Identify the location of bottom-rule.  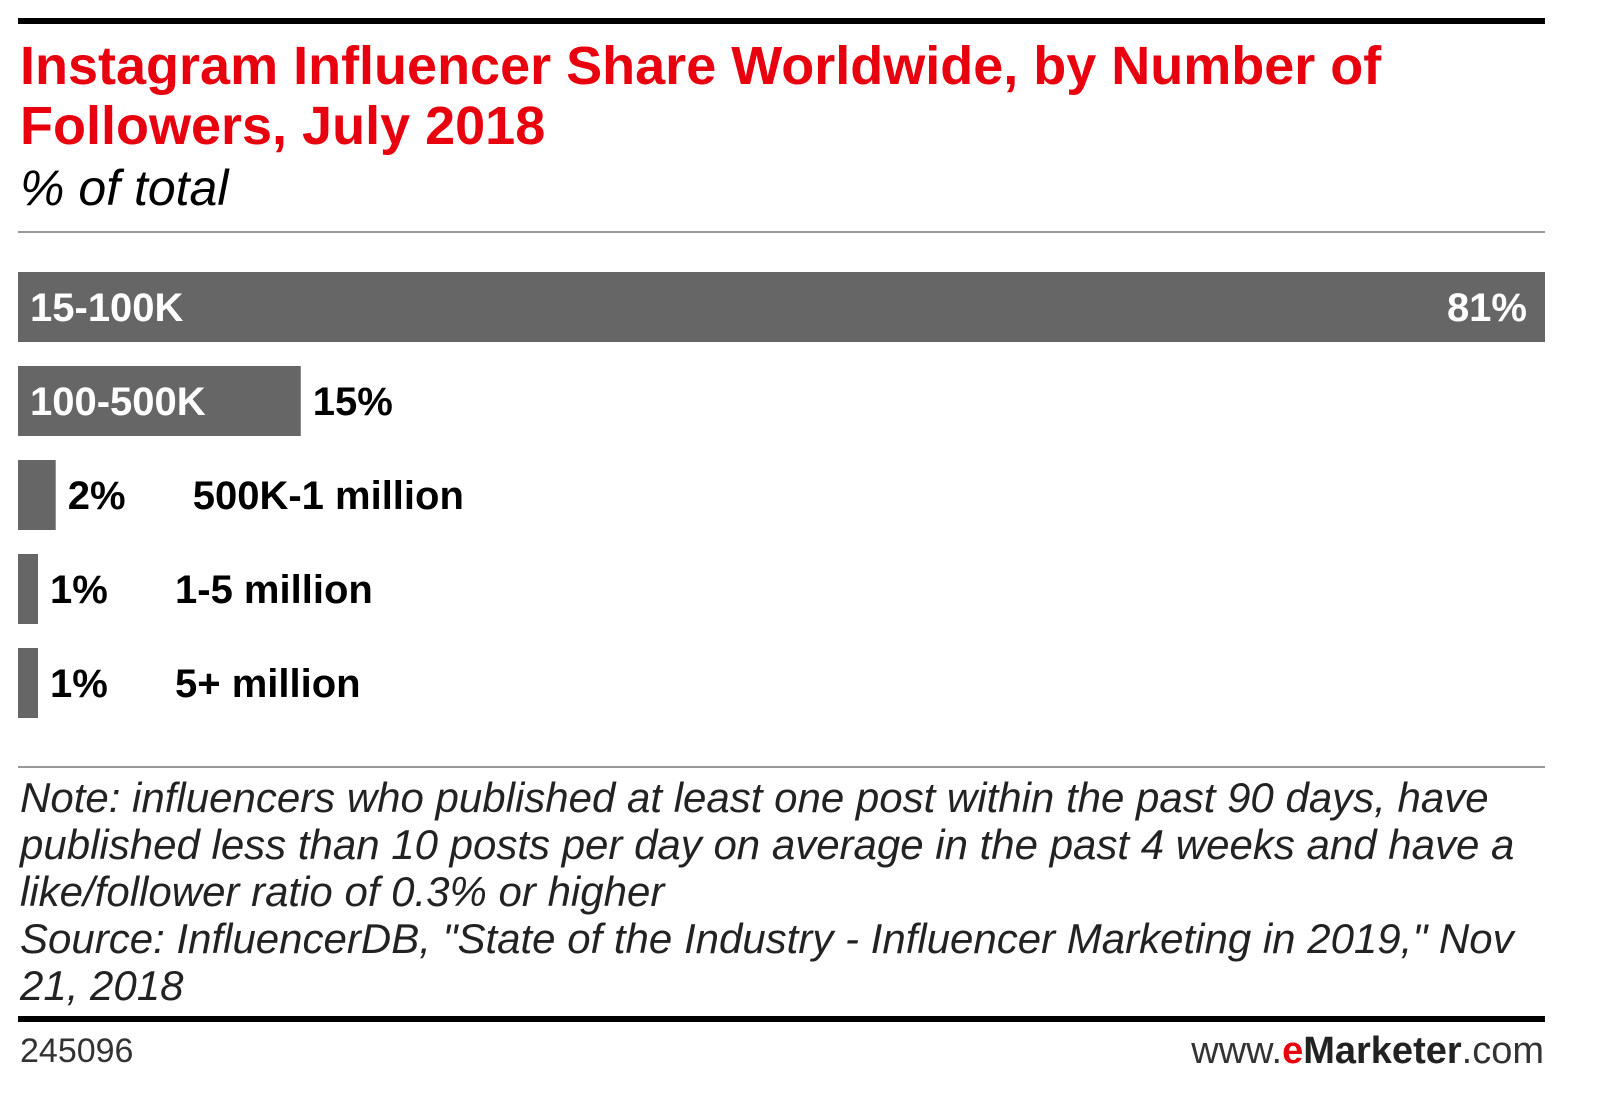
(781, 1019).